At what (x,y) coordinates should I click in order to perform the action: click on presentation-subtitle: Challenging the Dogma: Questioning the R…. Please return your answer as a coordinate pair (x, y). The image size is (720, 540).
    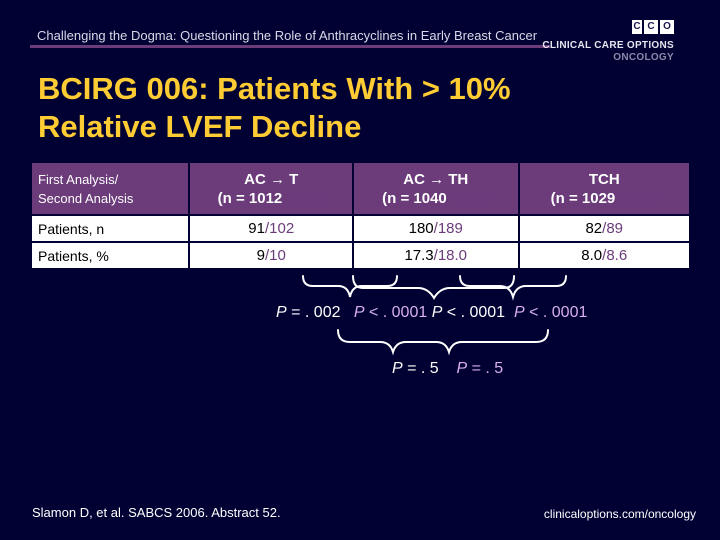
    Looking at the image, I should click on (287, 35).